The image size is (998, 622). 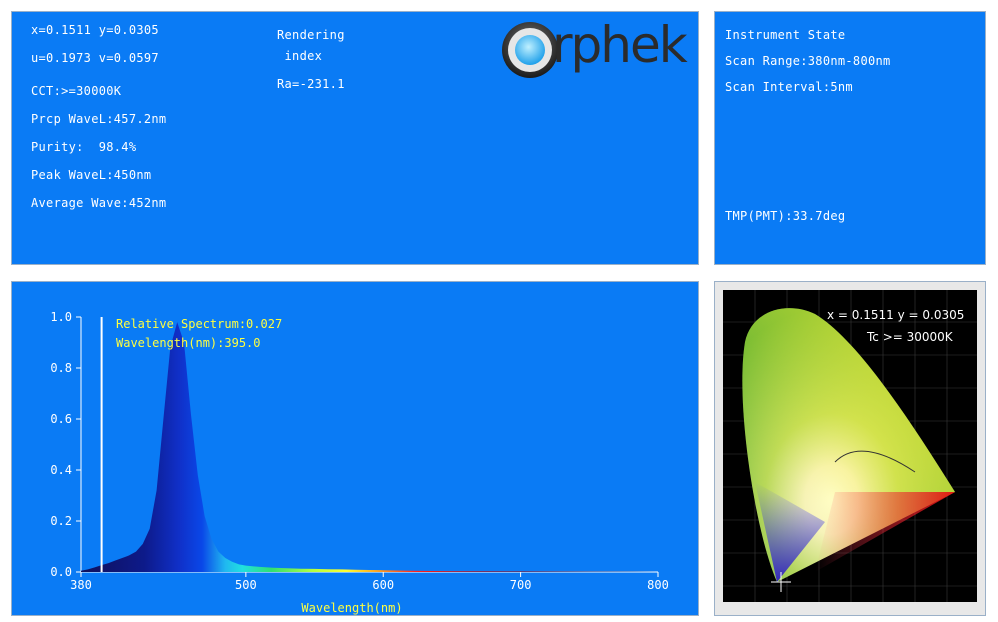 What do you see at coordinates (84, 147) in the screenshot?
I see `purity-value: Purity: 98.4%` at bounding box center [84, 147].